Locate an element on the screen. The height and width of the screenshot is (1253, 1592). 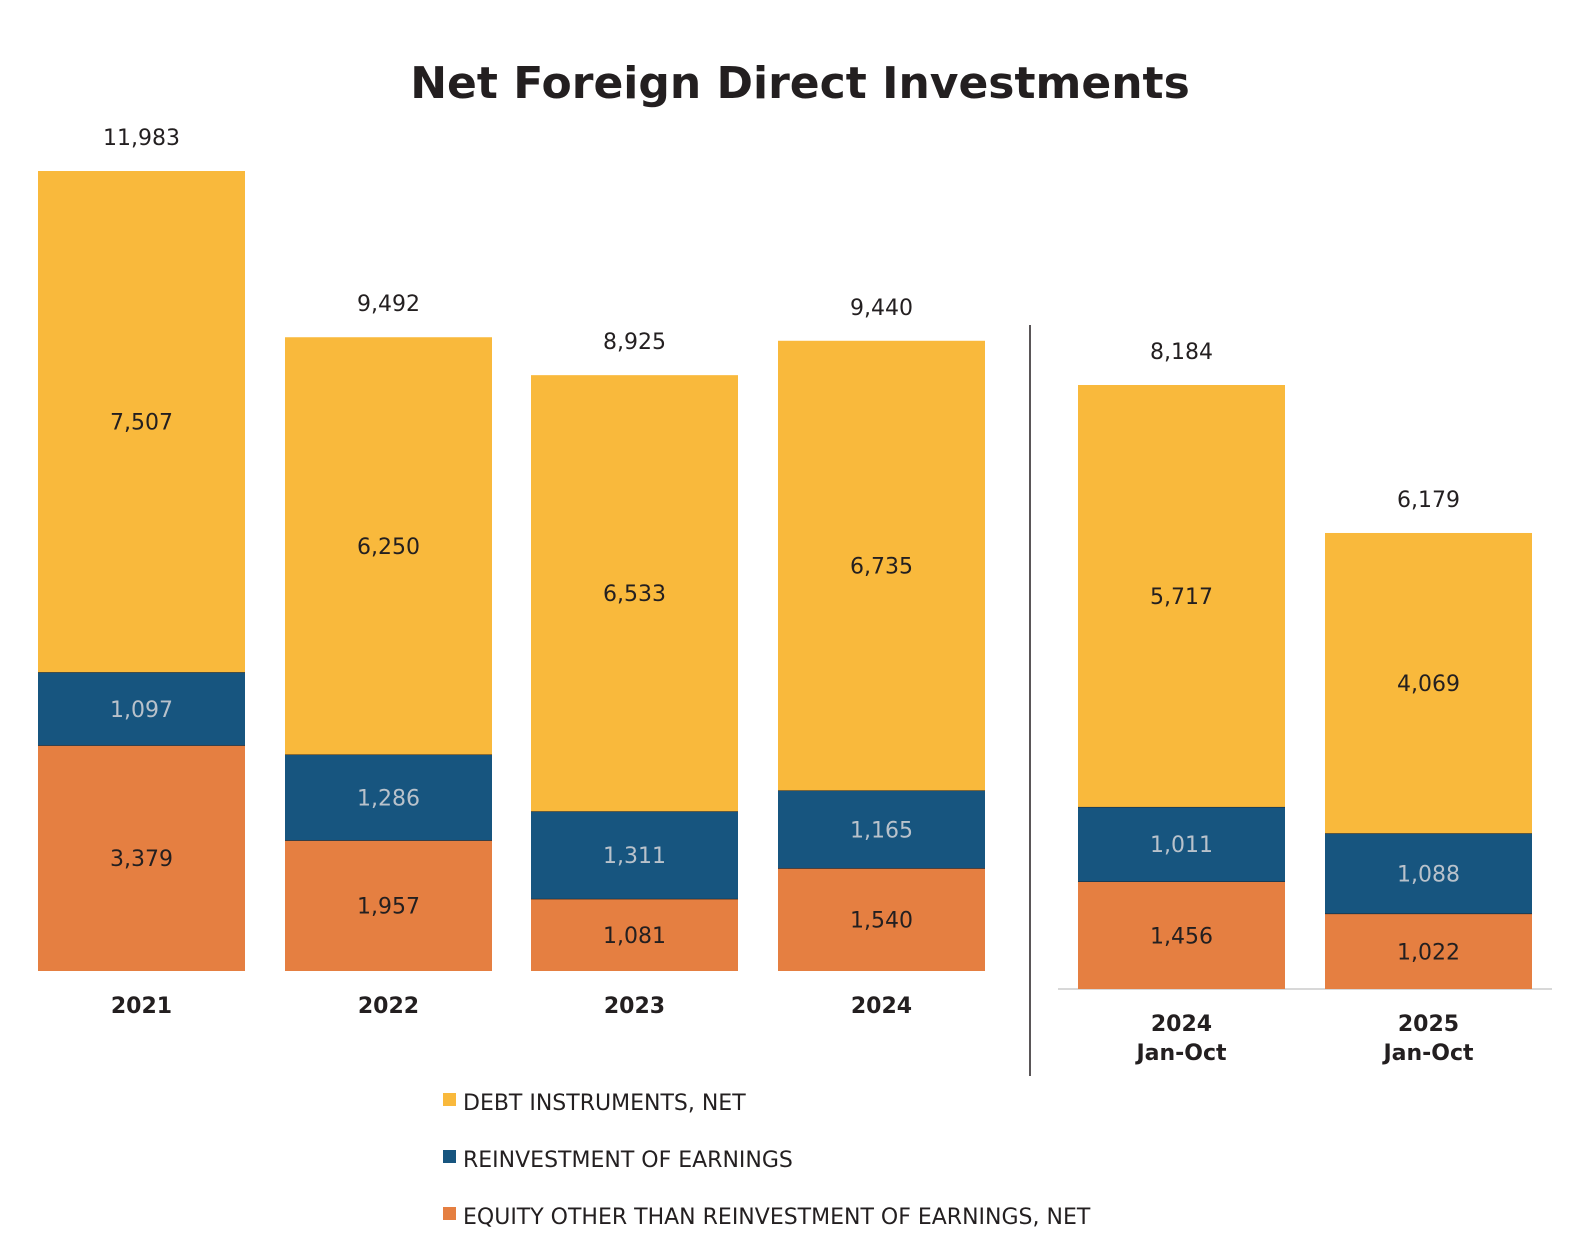
data-label: 1,088 is located at coordinates (1428, 874).